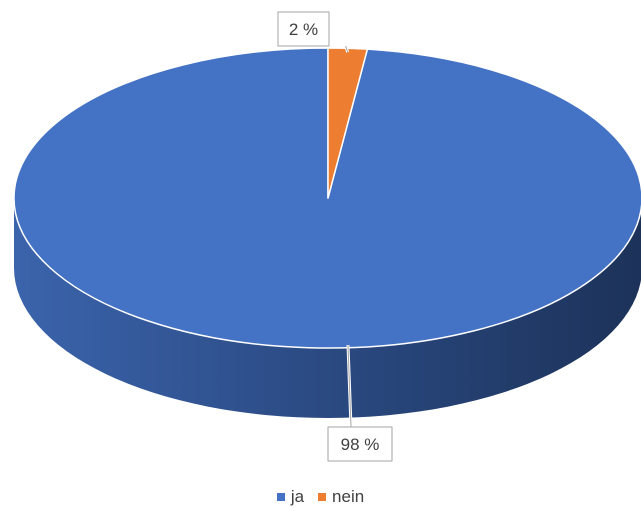 This screenshot has height=522, width=641. I want to click on legend-swatch-ja, so click(280, 497).